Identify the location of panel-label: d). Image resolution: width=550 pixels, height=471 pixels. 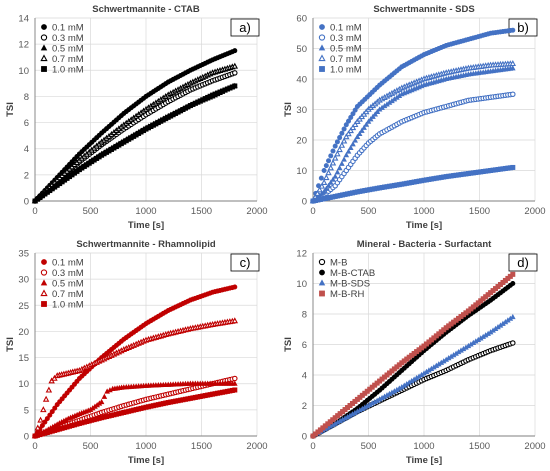
(523, 262).